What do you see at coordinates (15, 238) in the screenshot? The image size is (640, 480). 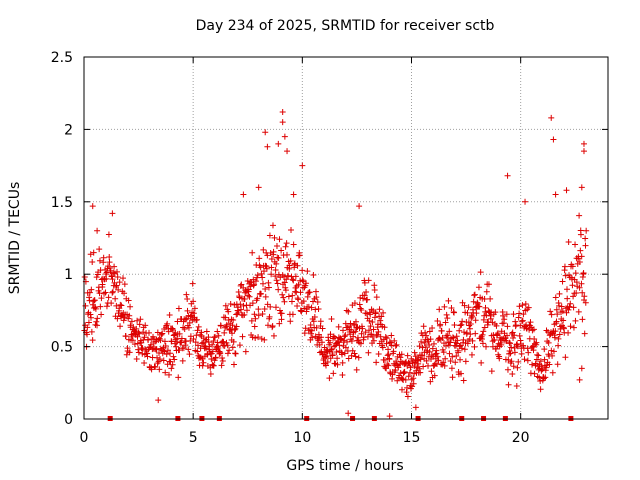 I see `y-axis-label: SRMTID / TECUs` at bounding box center [15, 238].